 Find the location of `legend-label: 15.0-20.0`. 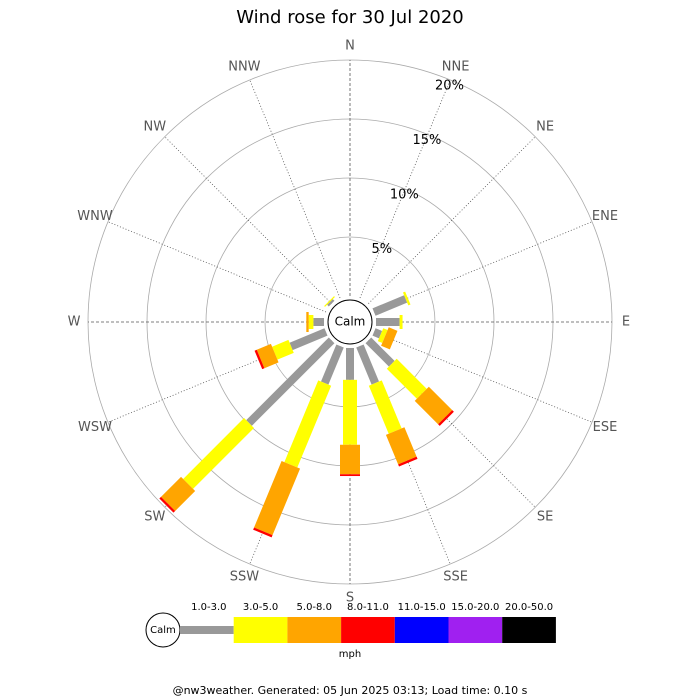

legend-label: 15.0-20.0 is located at coordinates (475, 607).